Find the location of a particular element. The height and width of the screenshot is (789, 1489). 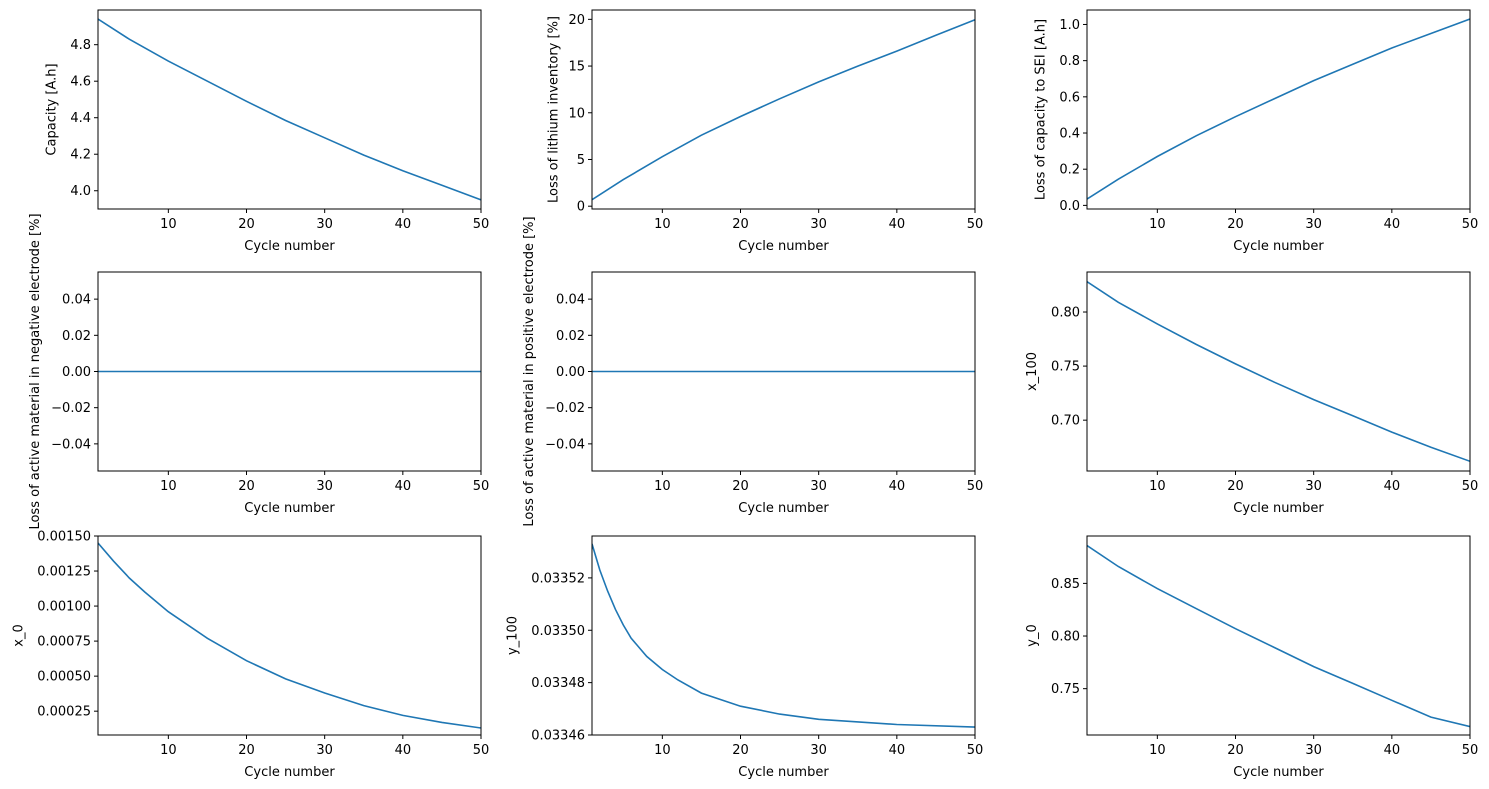

y-axis-label: Loss of lithium inventory [%] is located at coordinates (554, 109).